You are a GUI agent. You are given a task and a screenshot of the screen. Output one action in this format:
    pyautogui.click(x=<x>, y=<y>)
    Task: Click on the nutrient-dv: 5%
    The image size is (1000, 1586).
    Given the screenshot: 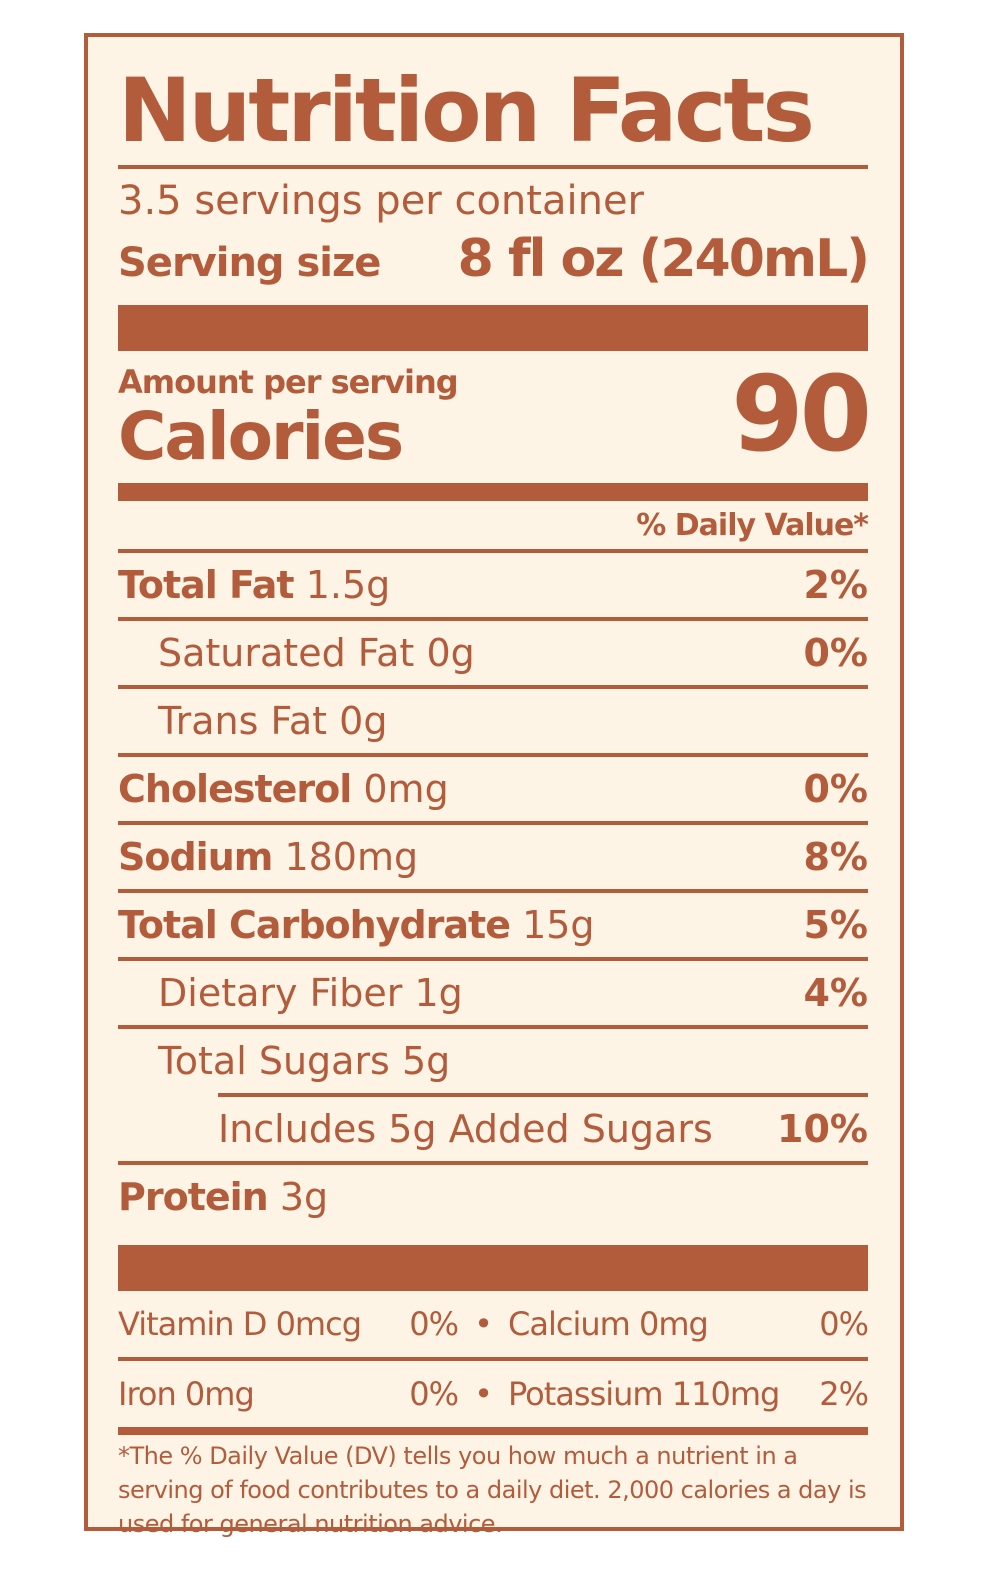 What is the action you would take?
    pyautogui.click(x=835, y=925)
    